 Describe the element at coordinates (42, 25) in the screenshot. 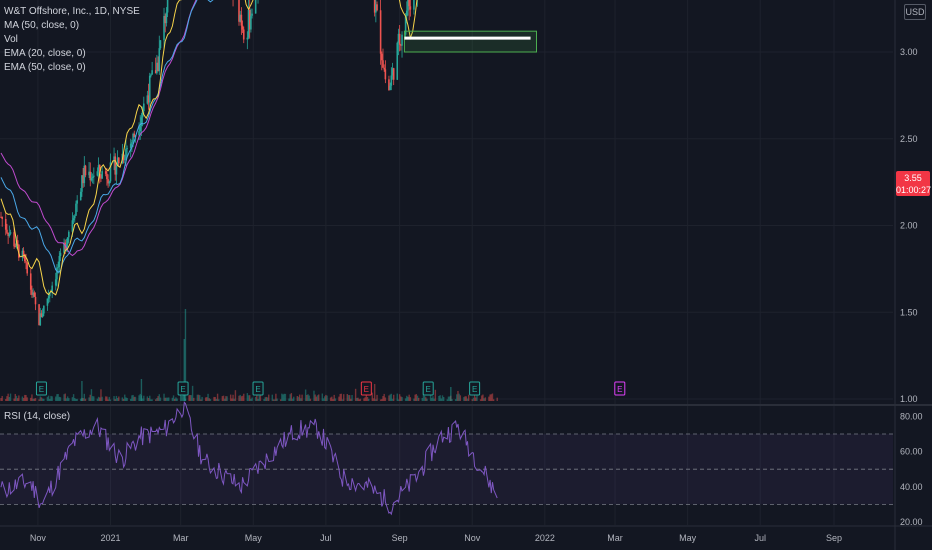

I see `legend-ma50: MA (50, close, 0)` at that location.